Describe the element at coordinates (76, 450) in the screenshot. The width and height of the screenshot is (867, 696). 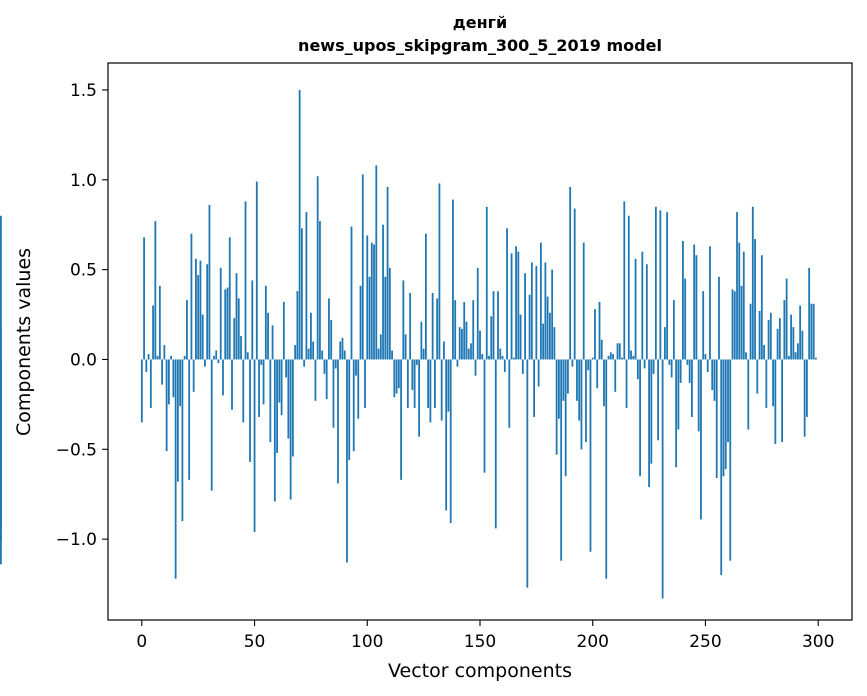
I see `y-tick-label: −0.5` at that location.